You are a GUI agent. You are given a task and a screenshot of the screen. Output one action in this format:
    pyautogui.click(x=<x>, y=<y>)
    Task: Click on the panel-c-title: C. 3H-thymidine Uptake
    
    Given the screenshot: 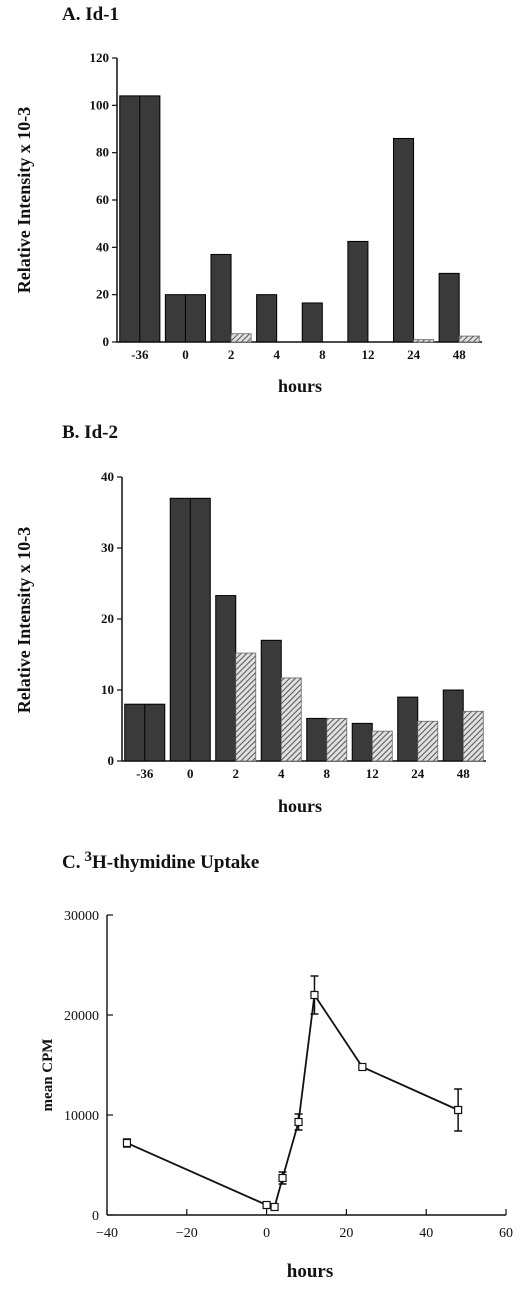 What is the action you would take?
    pyautogui.click(x=160, y=861)
    